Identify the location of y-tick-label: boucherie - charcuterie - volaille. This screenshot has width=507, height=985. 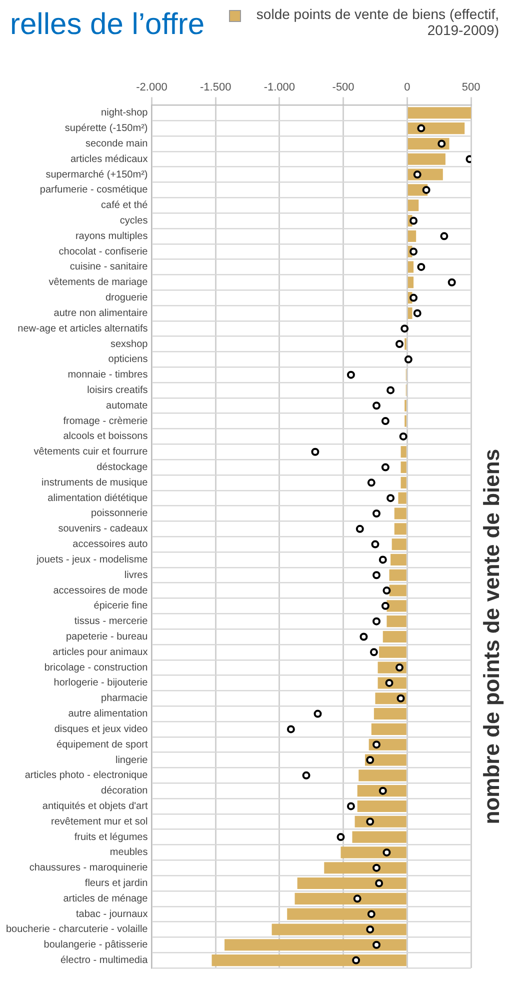
(77, 930).